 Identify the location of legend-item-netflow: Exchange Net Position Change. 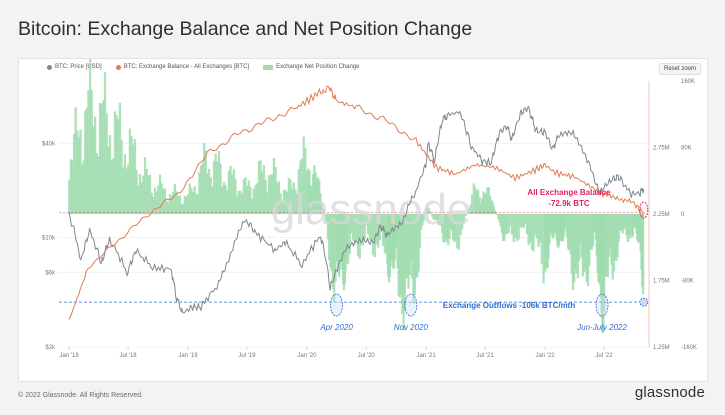
(311, 67).